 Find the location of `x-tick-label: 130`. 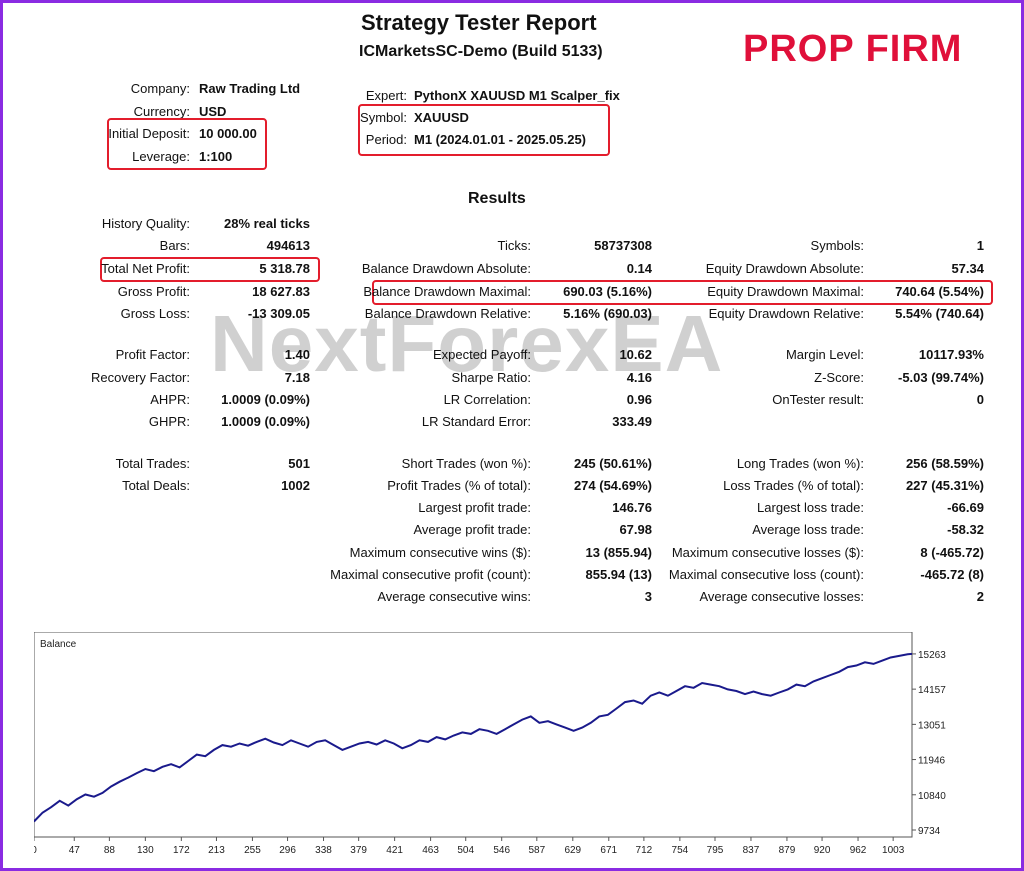

x-tick-label: 130 is located at coordinates (145, 850).